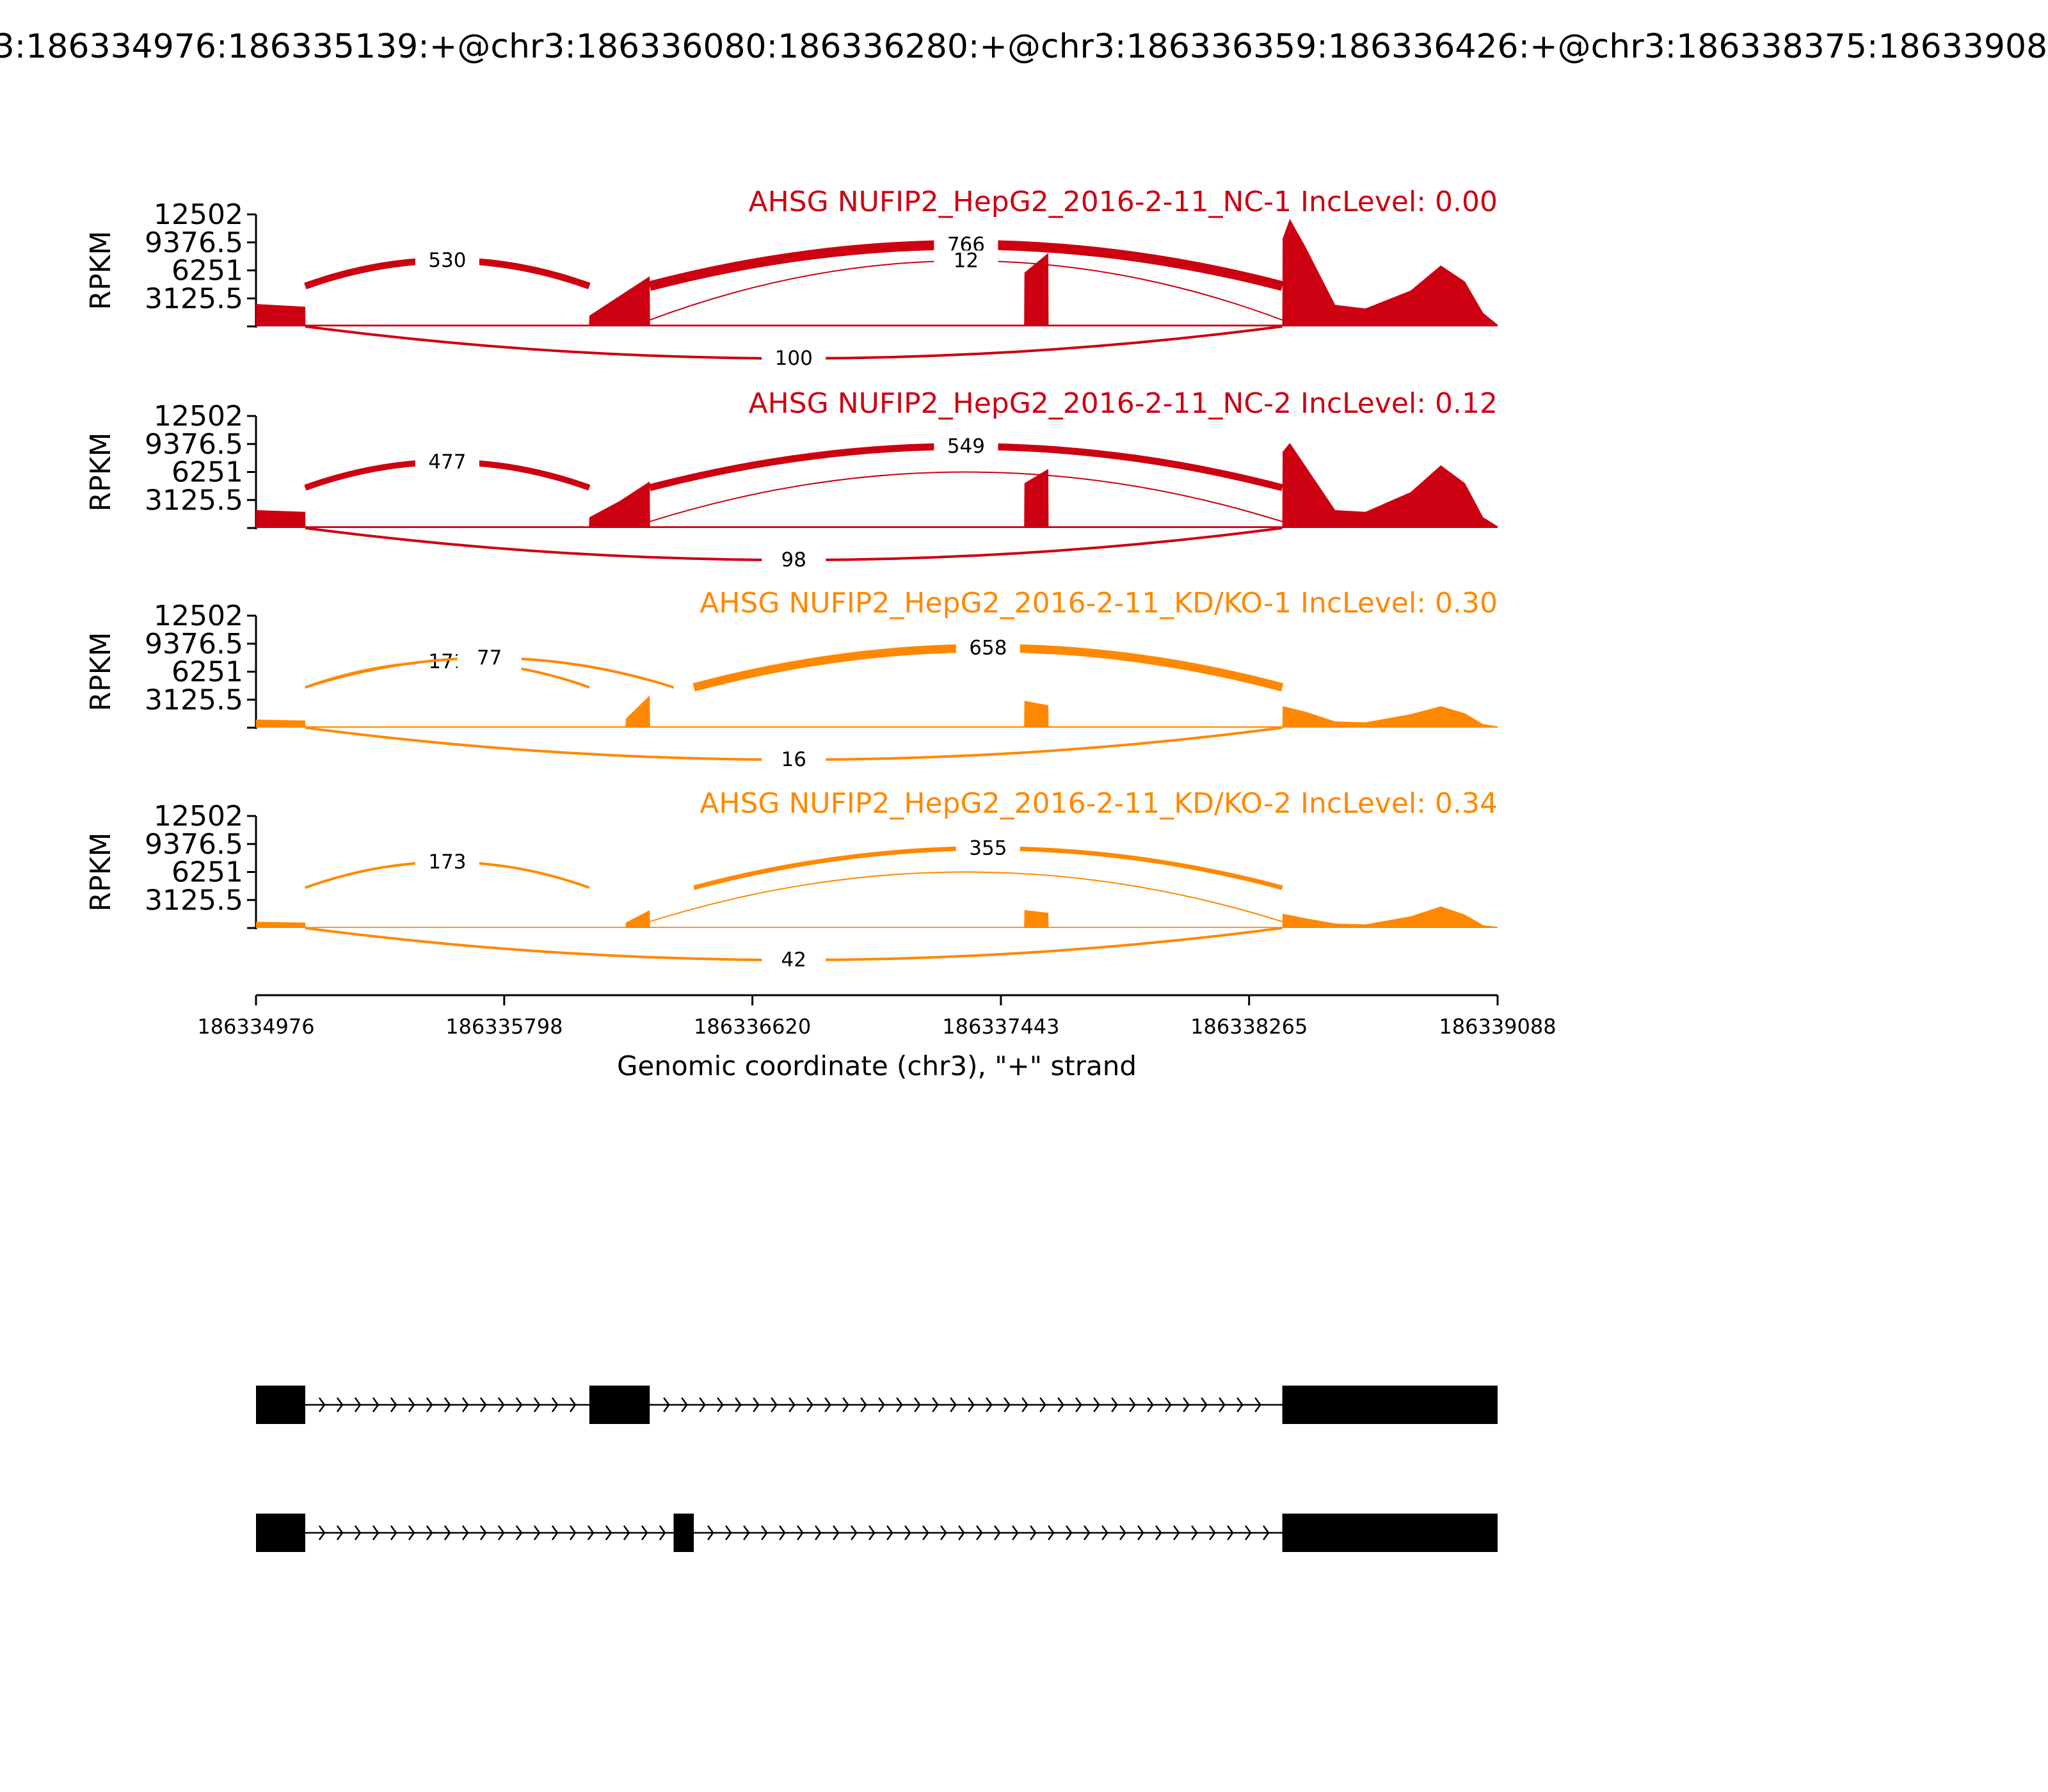 The image size is (2048, 1792). Describe the element at coordinates (1497, 1026) in the screenshot. I see `x-tick-label: 186339088` at that location.